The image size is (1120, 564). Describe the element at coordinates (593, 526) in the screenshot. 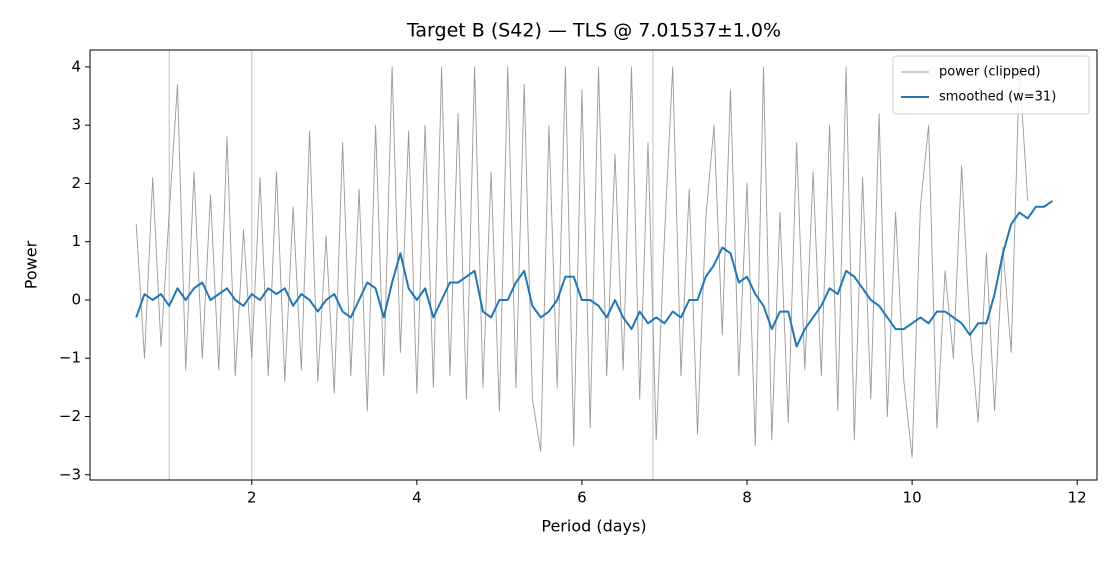

I see `x-axis-label: Period (days)` at that location.